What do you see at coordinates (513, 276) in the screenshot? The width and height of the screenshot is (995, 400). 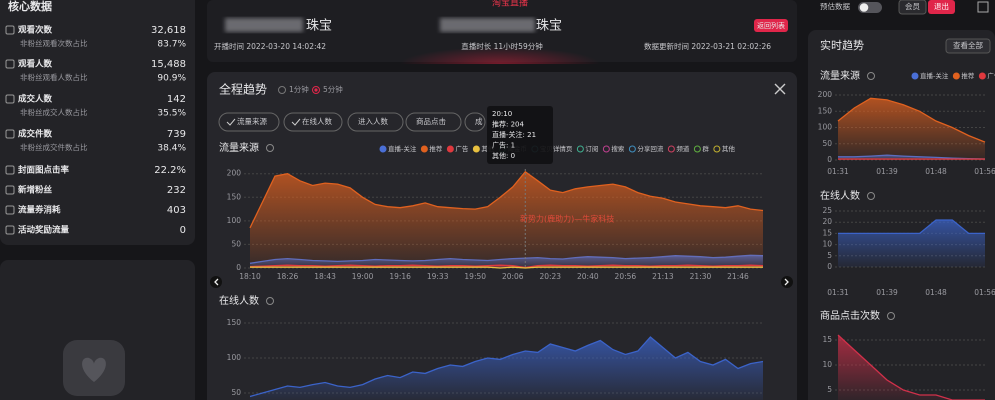 I see `x-tick-label: 20:06` at bounding box center [513, 276].